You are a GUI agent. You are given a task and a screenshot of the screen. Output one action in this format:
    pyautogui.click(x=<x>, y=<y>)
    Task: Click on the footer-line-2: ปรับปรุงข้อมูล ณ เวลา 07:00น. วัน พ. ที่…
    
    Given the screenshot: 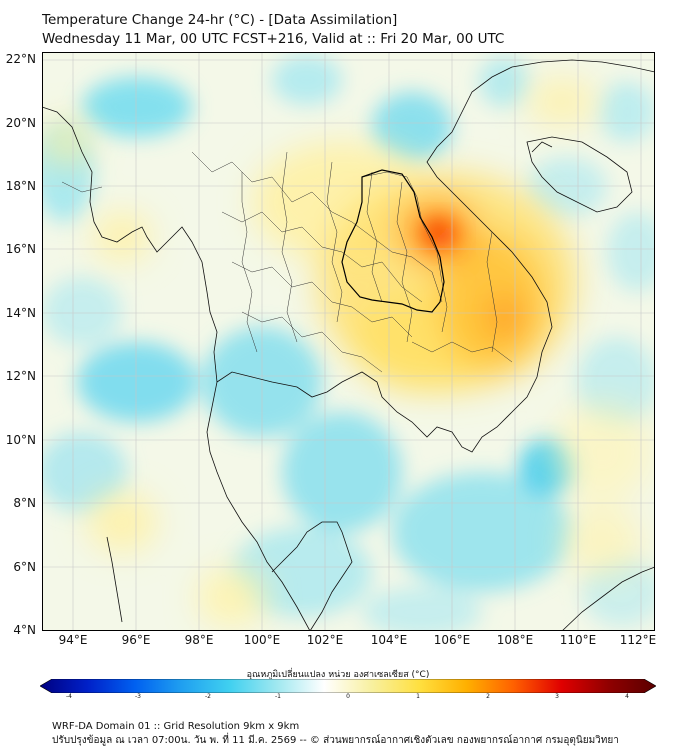 What is the action you would take?
    pyautogui.click(x=335, y=740)
    